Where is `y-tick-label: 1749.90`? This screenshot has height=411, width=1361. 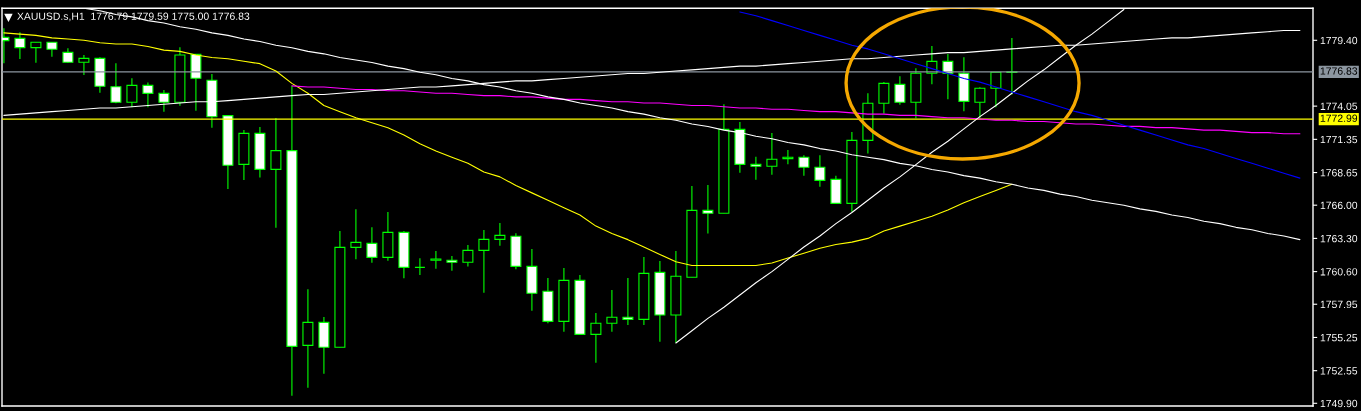 y-tick-label: 1749.90 is located at coordinates (1339, 403).